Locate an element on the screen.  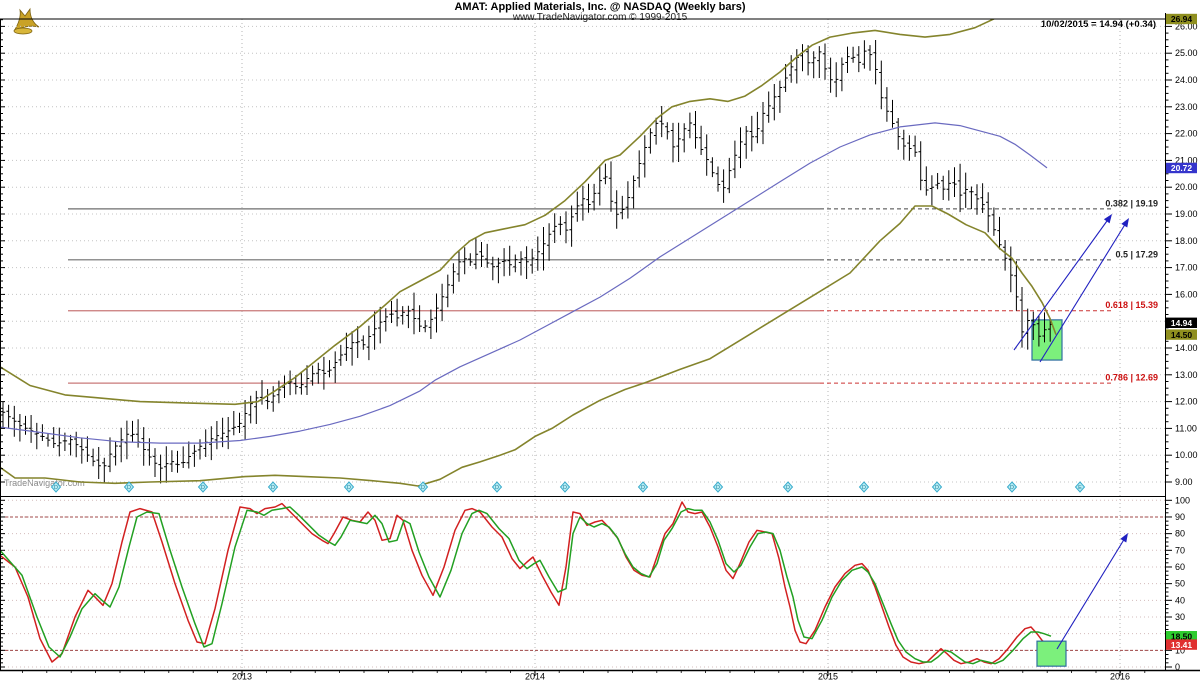
price-axis-label: 11.00 is located at coordinates (1186, 428).